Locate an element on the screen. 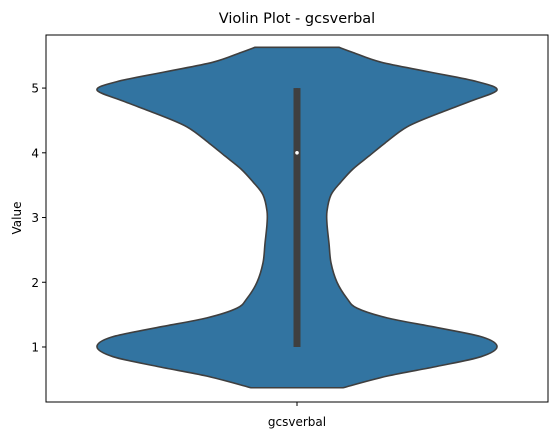 This screenshot has width=554, height=441. y-tick-label: 4 is located at coordinates (35, 153).